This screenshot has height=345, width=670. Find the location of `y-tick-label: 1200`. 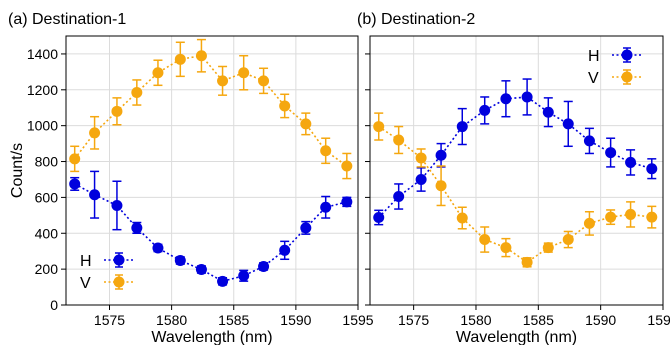

y-tick-label: 1200 is located at coordinates (42, 90).